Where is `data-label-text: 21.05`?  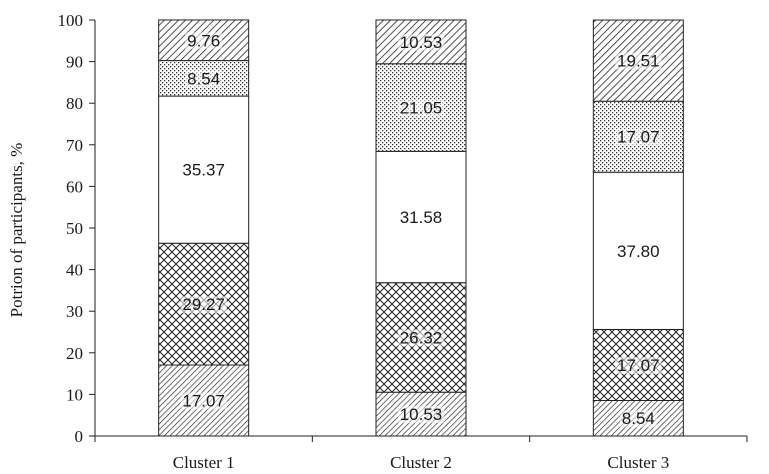 data-label-text: 21.05 is located at coordinates (421, 108).